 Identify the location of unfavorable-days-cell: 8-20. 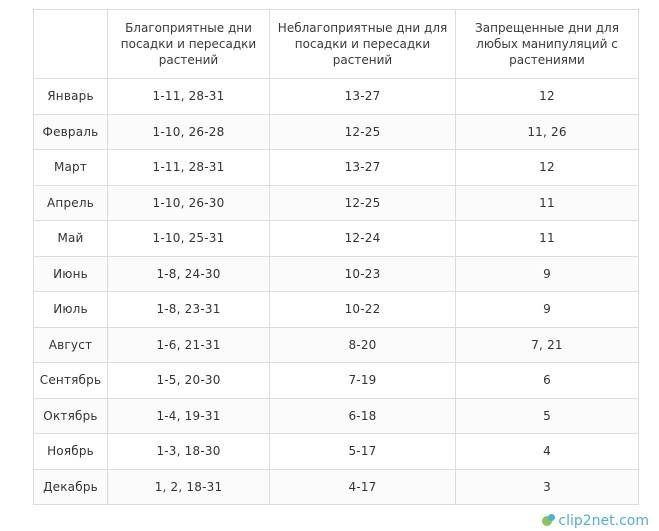
(362, 344).